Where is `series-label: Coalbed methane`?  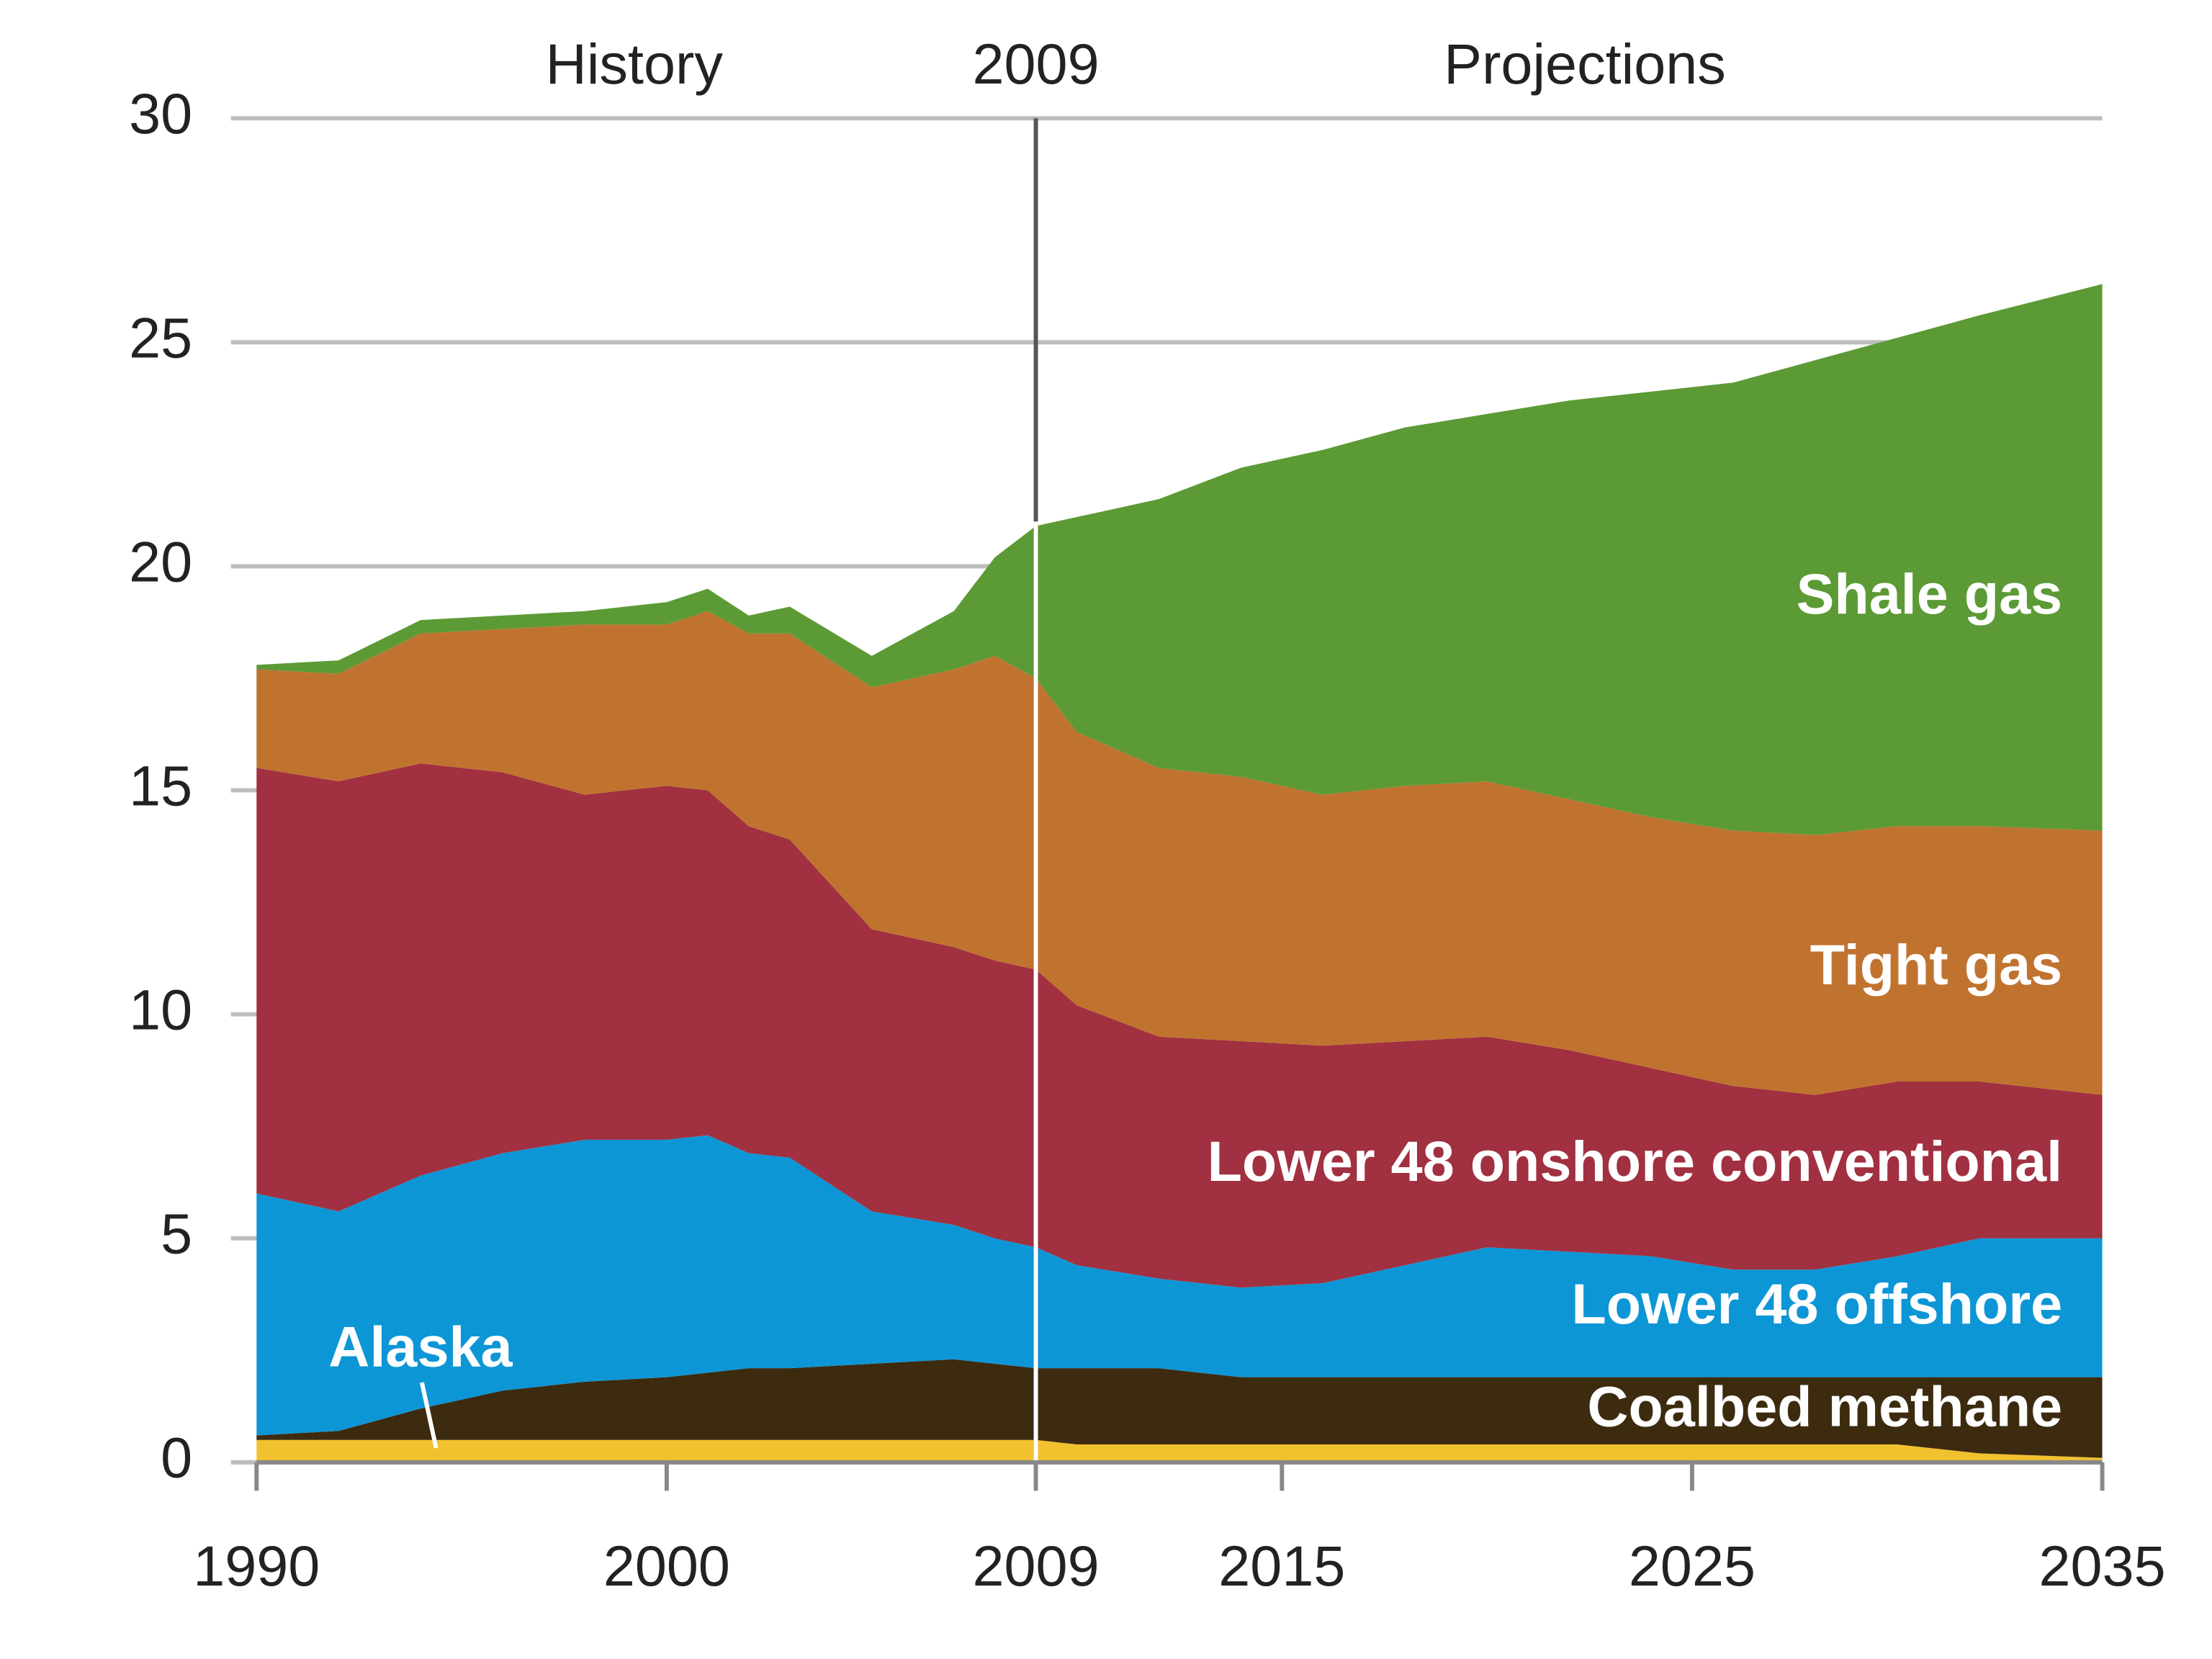
series-label: Coalbed methane is located at coordinates (1824, 1406).